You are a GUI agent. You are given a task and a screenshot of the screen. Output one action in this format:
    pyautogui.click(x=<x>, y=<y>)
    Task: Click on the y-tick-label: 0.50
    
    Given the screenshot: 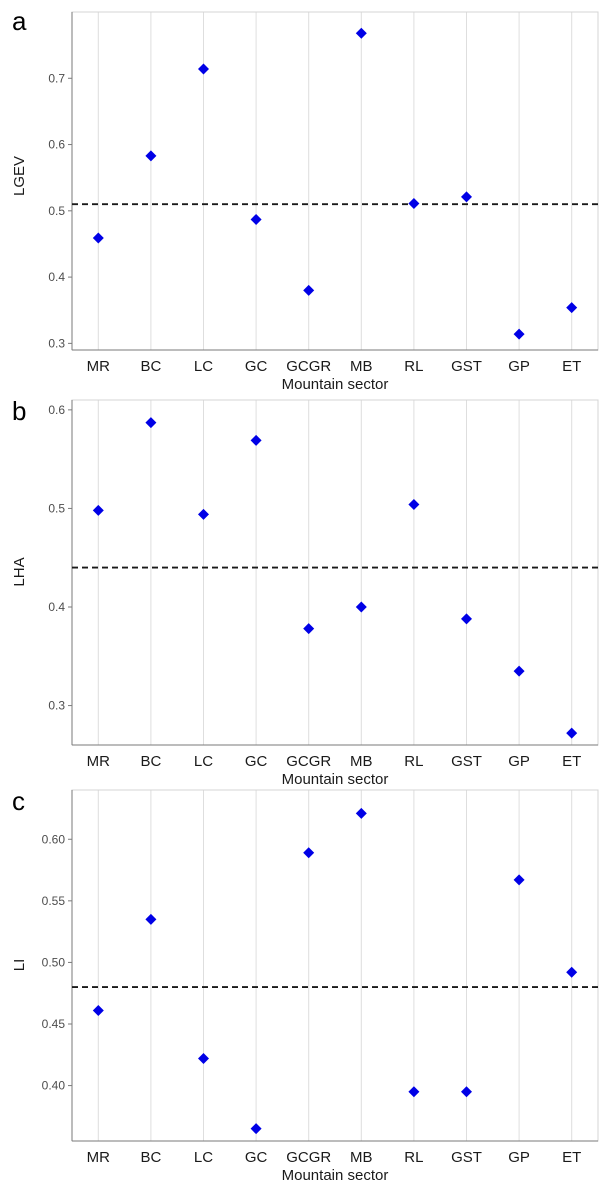 What is the action you would take?
    pyautogui.click(x=54, y=962)
    